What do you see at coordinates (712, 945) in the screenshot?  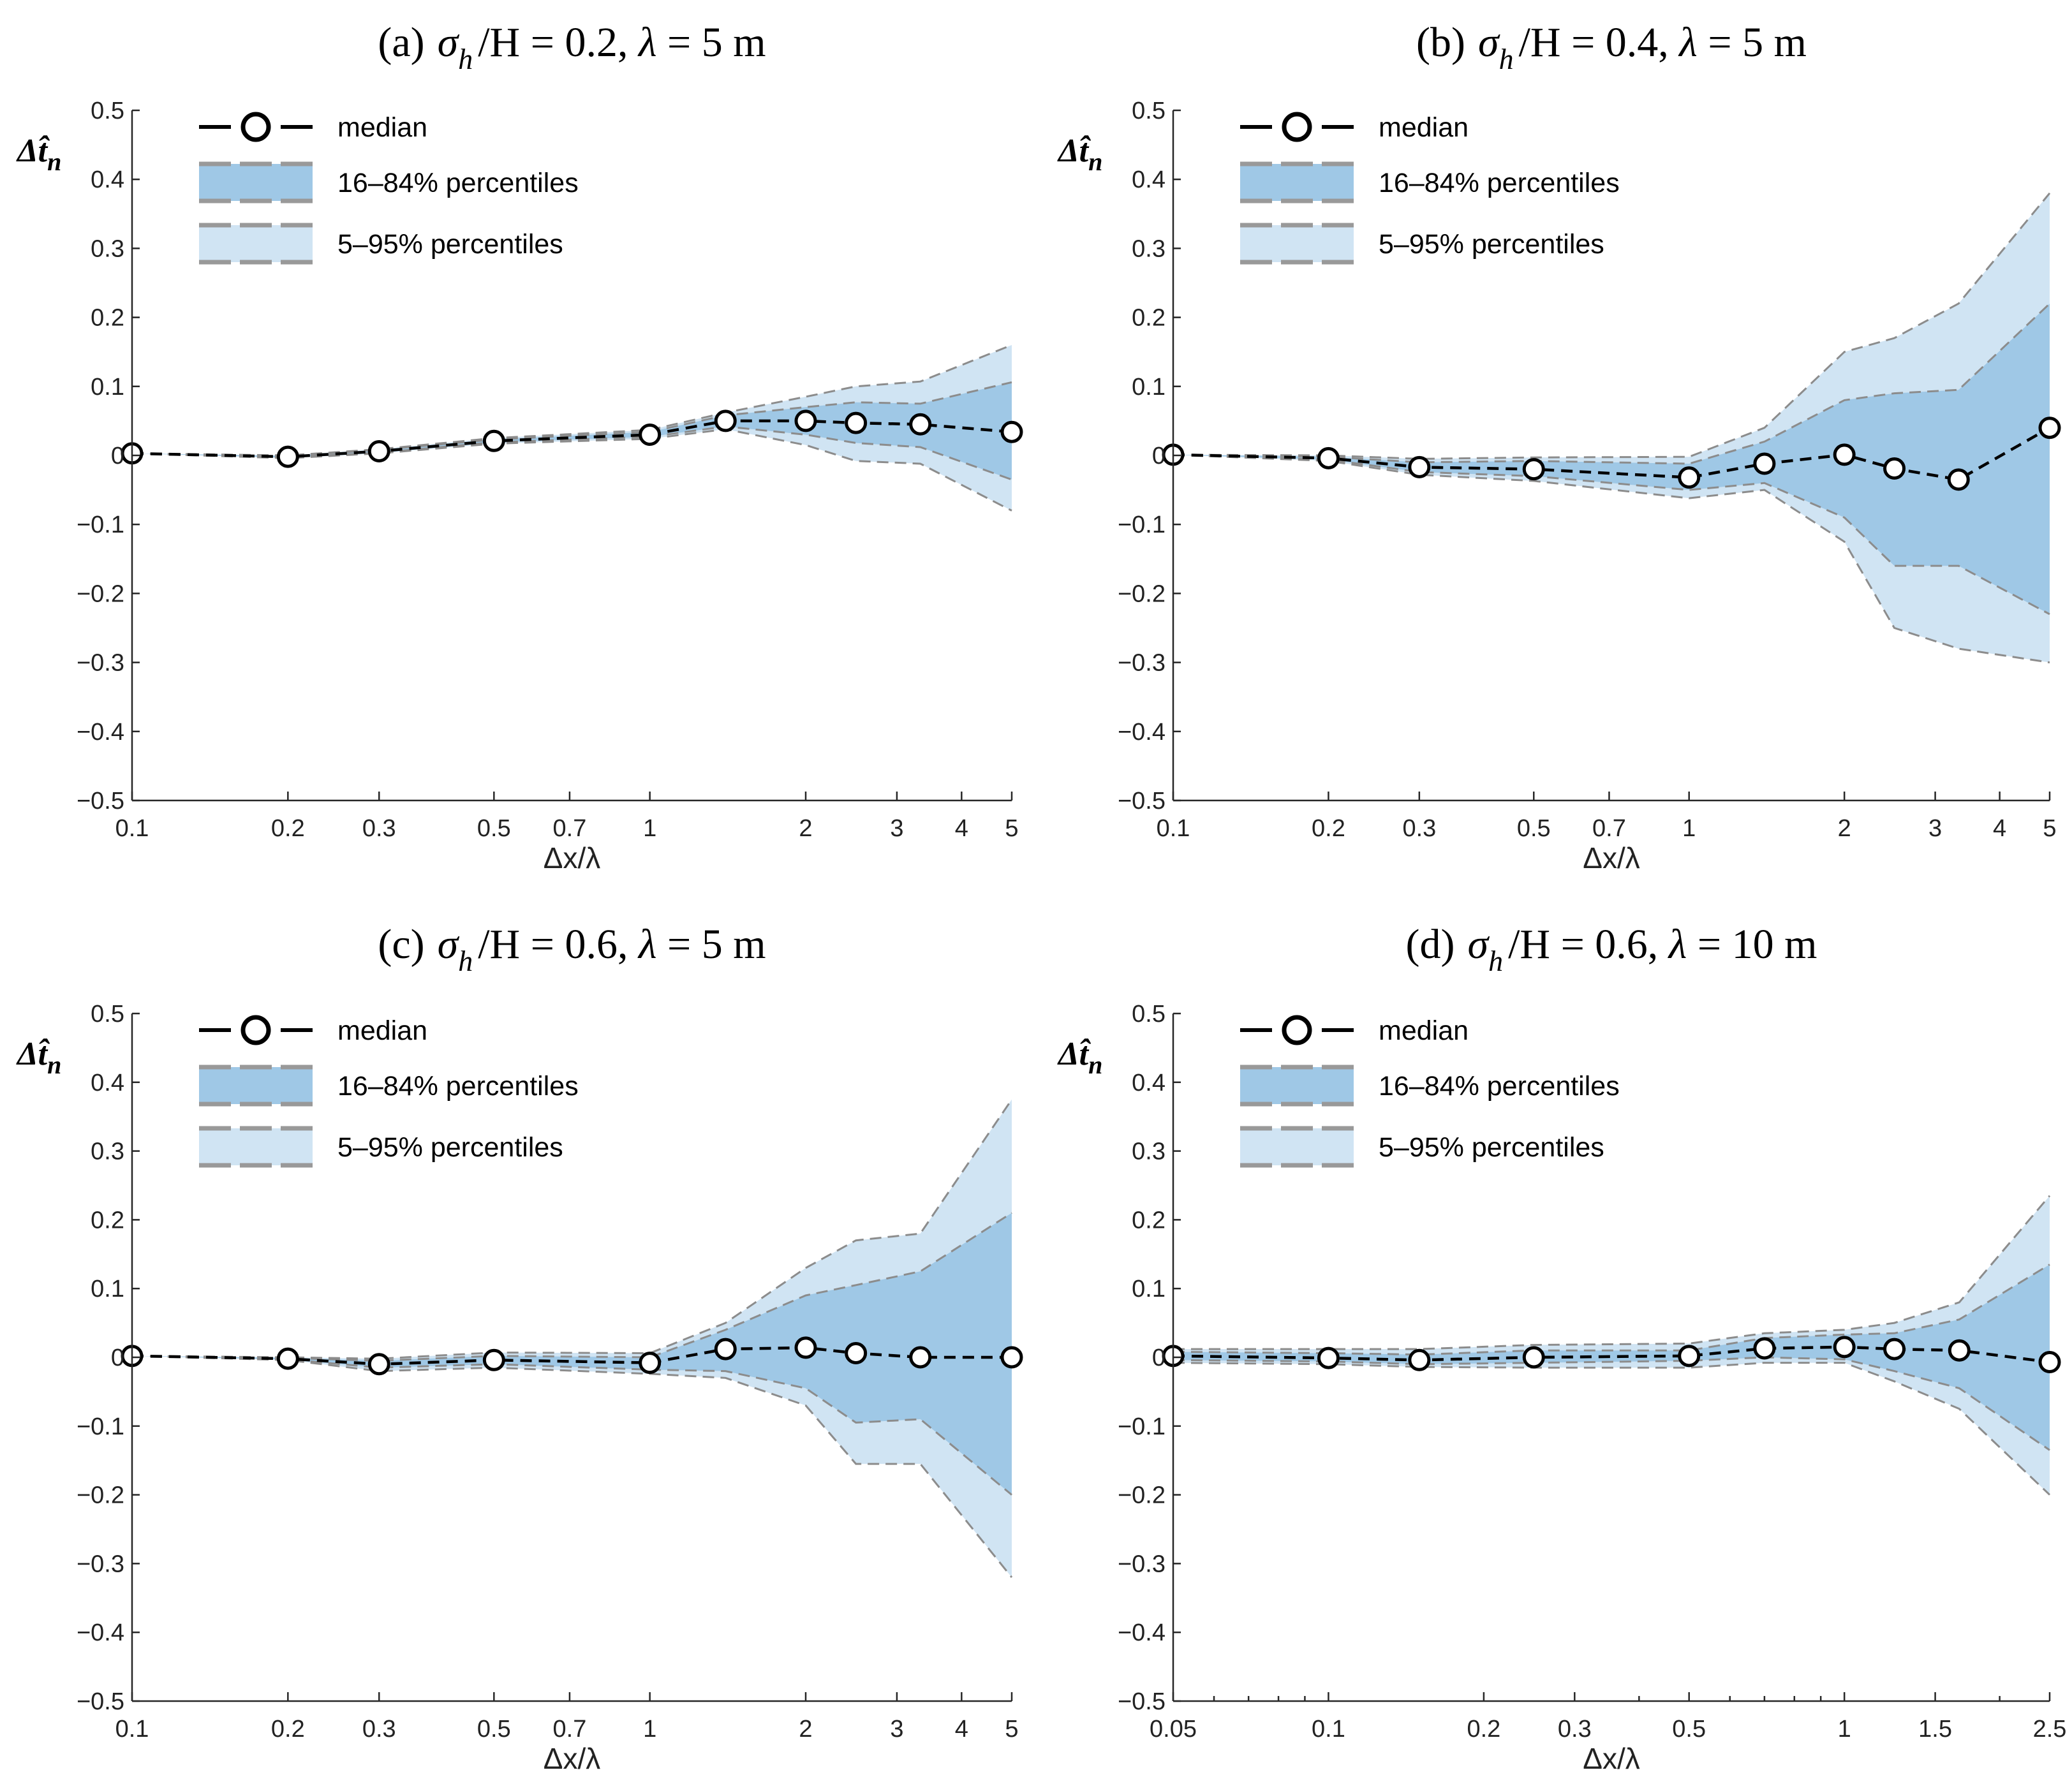 I see `title-part: = 5 m` at bounding box center [712, 945].